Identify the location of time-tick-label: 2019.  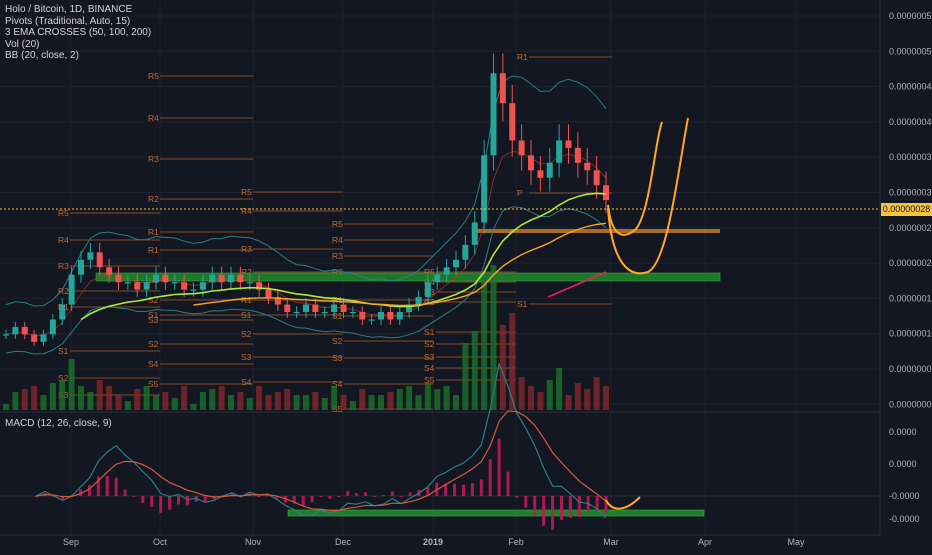
(433, 542).